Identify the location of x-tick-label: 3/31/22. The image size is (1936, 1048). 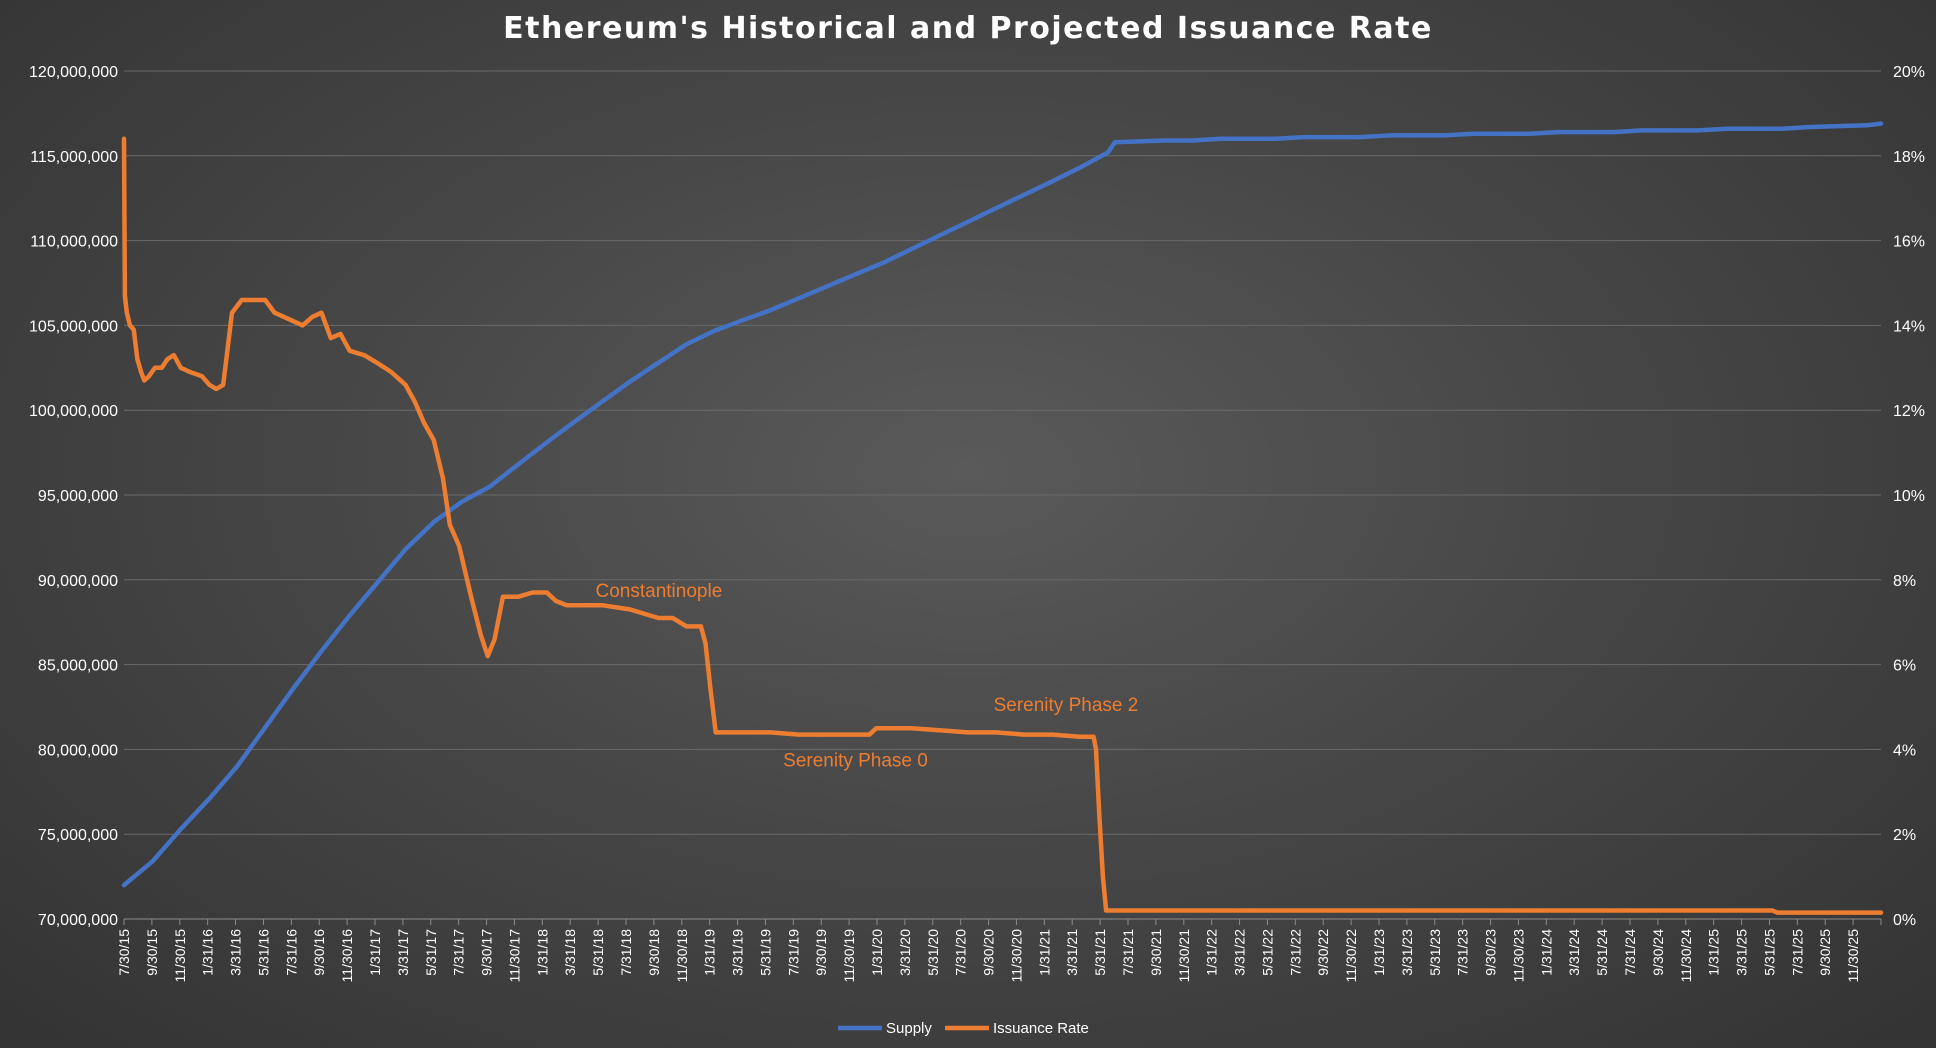
(1240, 952).